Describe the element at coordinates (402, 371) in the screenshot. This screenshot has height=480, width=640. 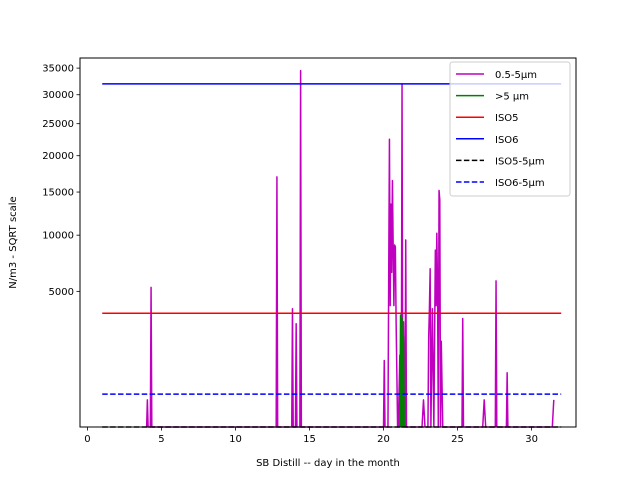
I see `series-line-5-m` at that location.